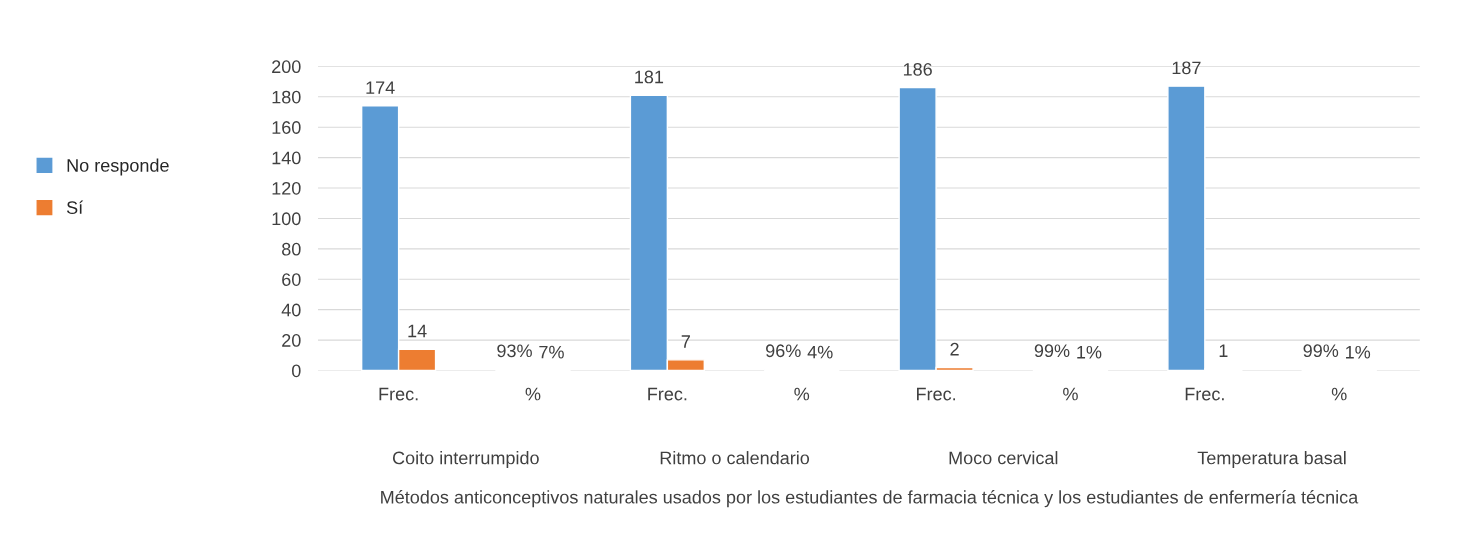 The height and width of the screenshot is (553, 1479). Describe the element at coordinates (465, 459) in the screenshot. I see `text: Coito interrumpido` at that location.